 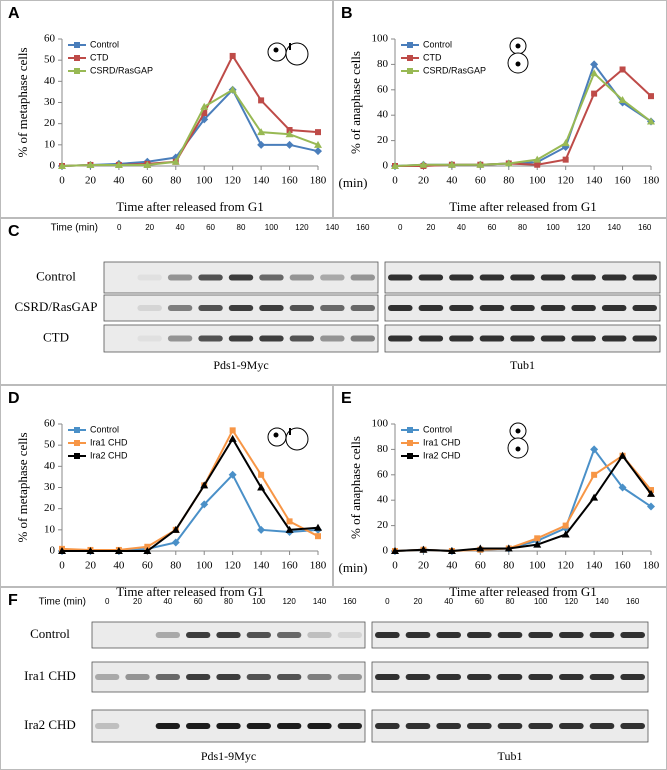 I want to click on x-tick-label: 40, so click(x=452, y=566).